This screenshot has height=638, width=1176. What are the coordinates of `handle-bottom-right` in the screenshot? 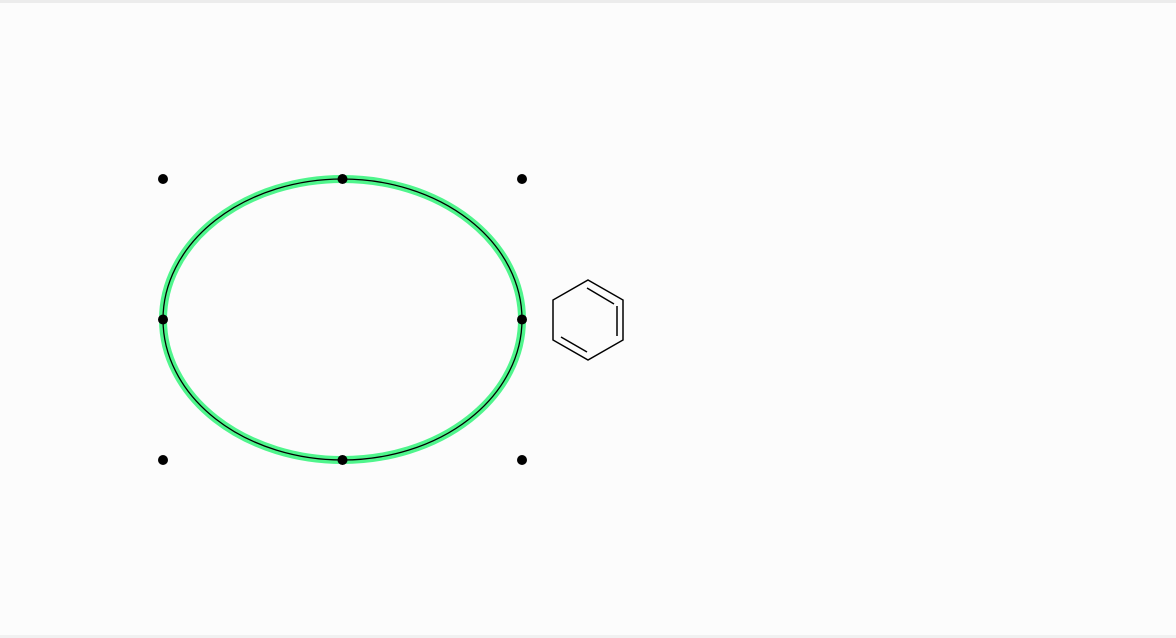 It's located at (522, 460).